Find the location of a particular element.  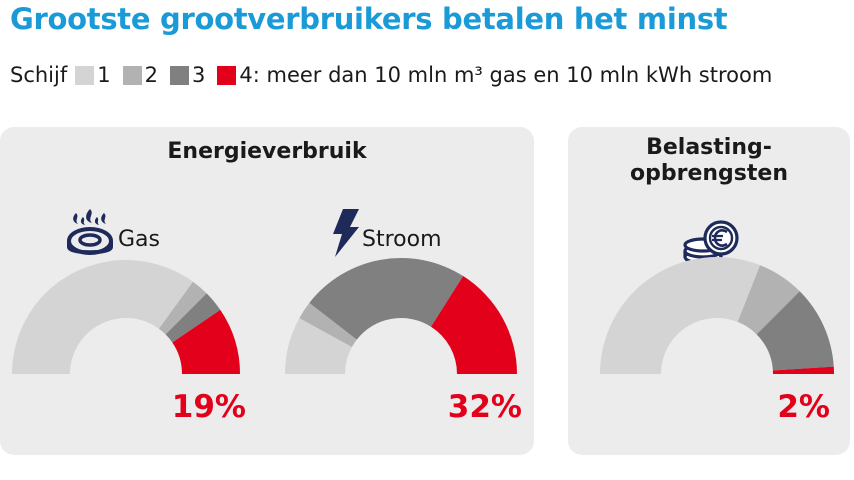

tax-gauge is located at coordinates (717, 315).